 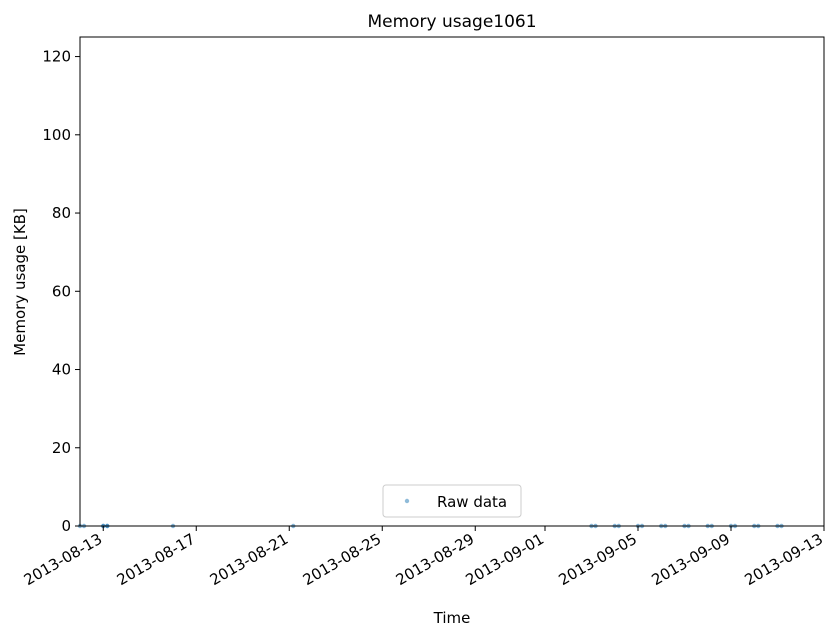 What do you see at coordinates (61, 370) in the screenshot?
I see `y-tick-label: 40` at bounding box center [61, 370].